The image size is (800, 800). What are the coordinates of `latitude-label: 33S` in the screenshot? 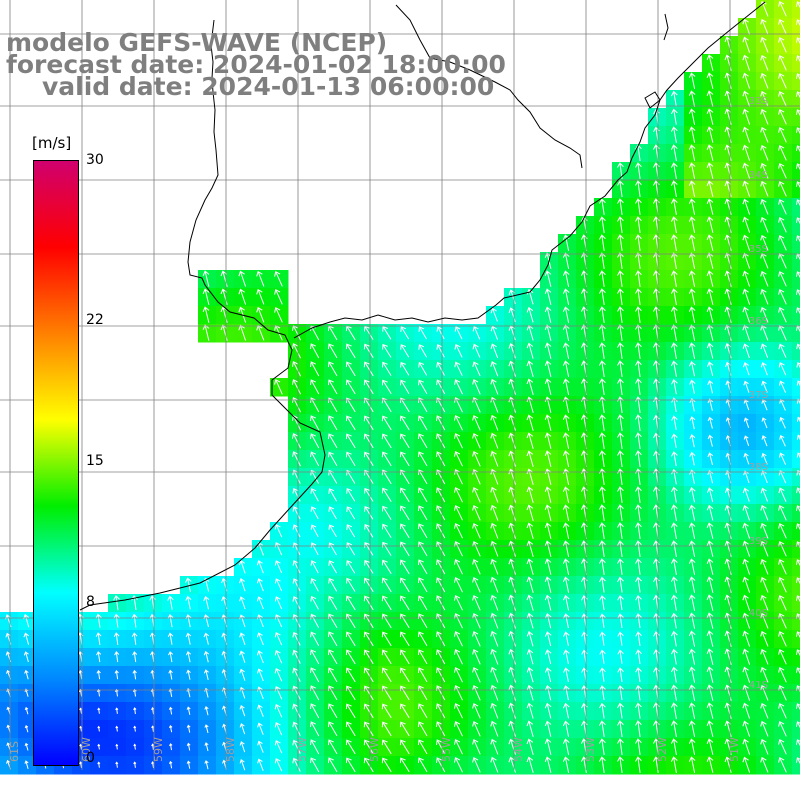 It's located at (758, 101).